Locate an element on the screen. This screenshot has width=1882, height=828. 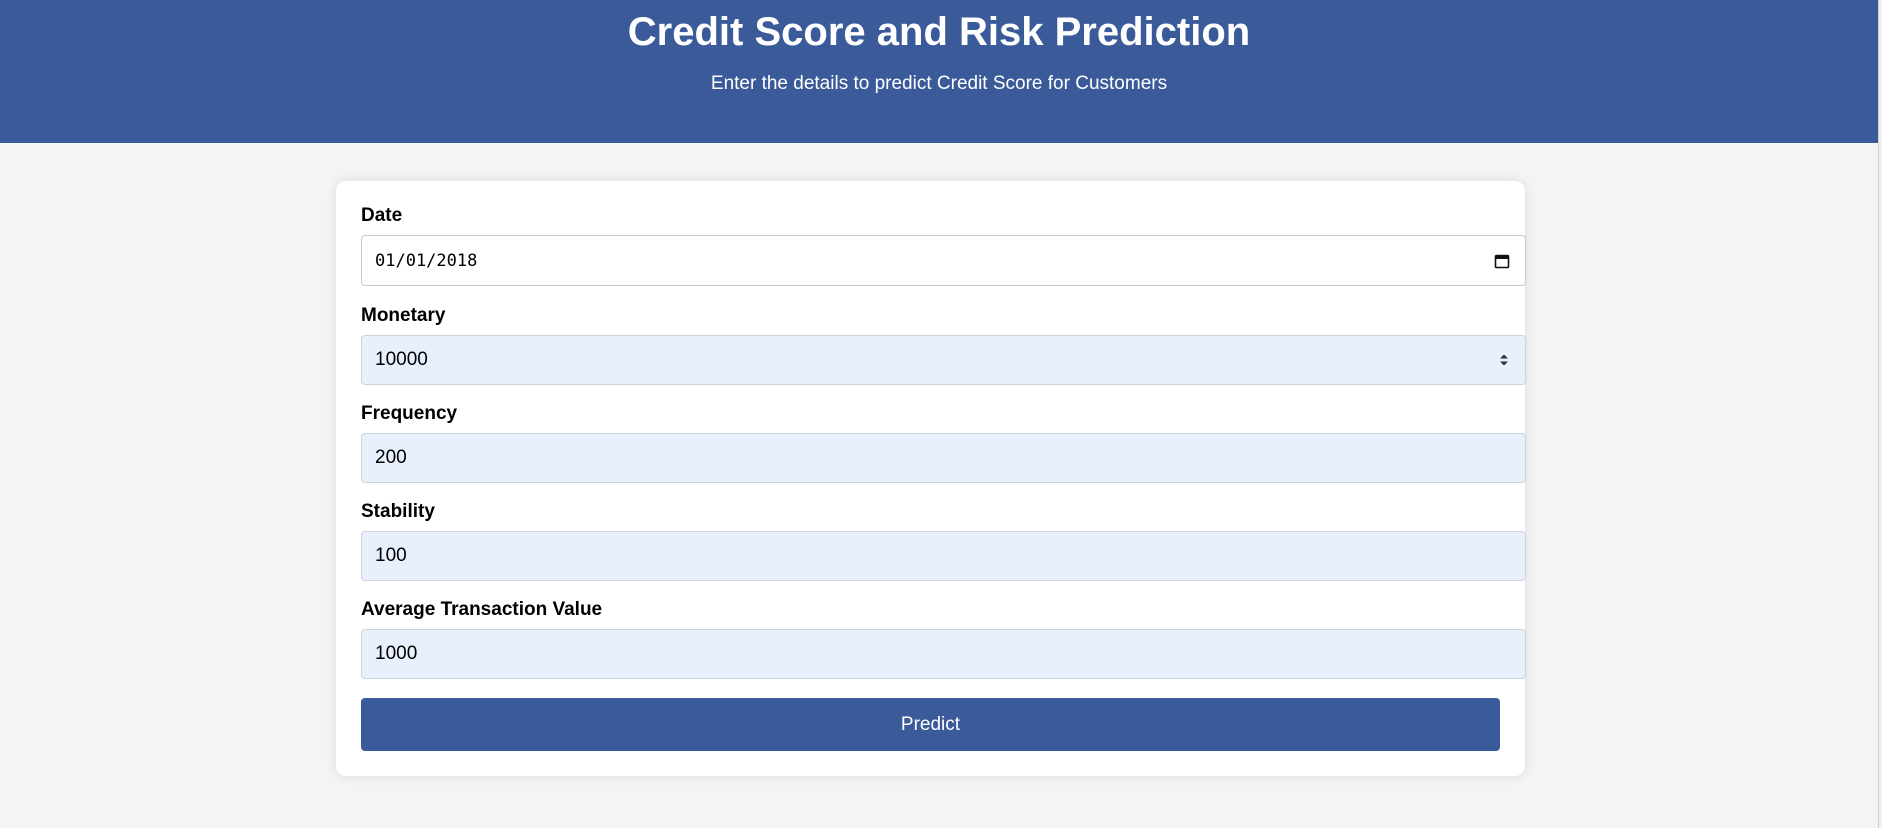
stability-value: 100 is located at coordinates (391, 555).